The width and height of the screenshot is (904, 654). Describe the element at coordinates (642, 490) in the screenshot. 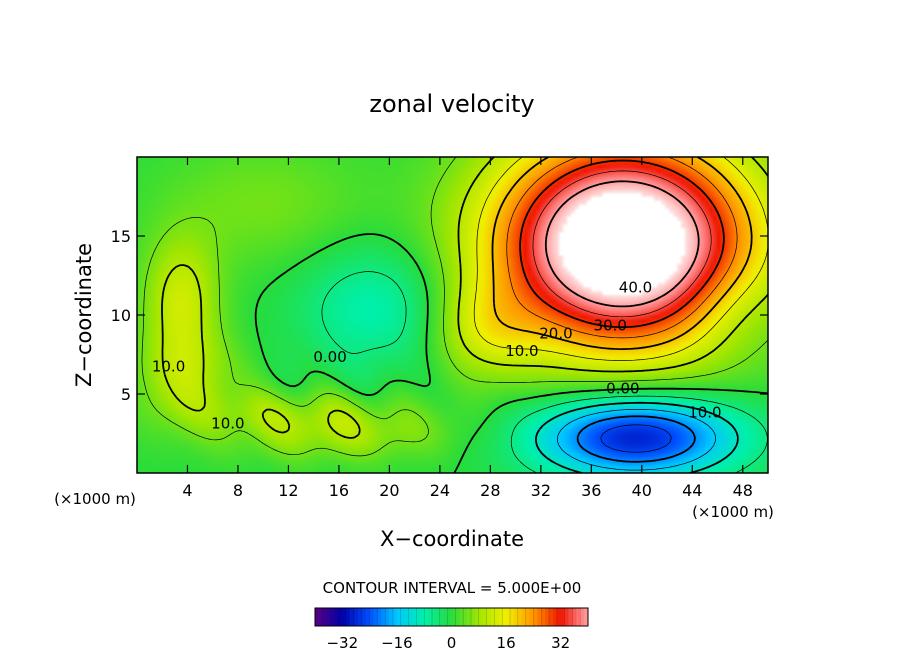

I see `x-tick-label: 40` at that location.